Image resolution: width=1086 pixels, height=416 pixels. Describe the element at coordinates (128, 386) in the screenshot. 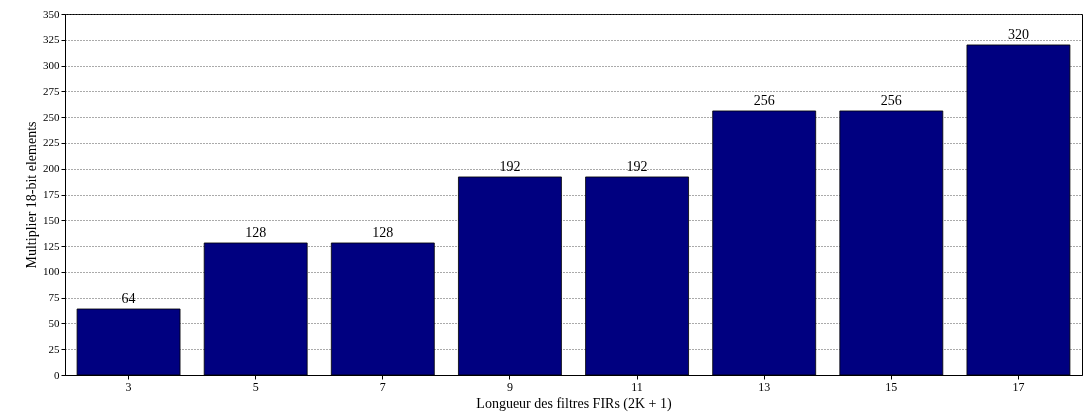

I see `x-tick-label: 3` at that location.